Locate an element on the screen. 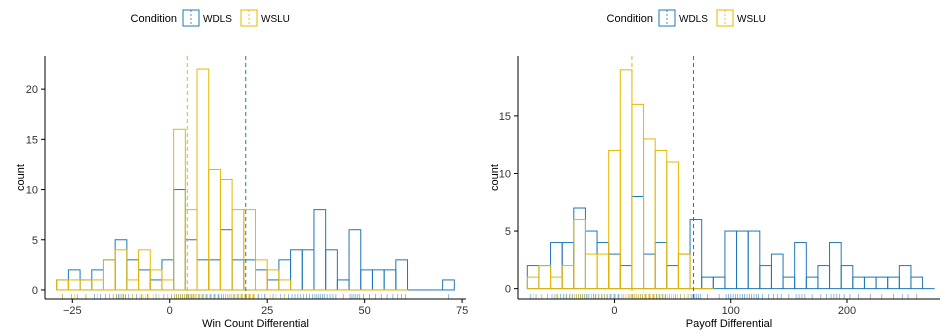 Image resolution: width=948 pixels, height=333 pixels. x-tick-label: 100 is located at coordinates (731, 311).